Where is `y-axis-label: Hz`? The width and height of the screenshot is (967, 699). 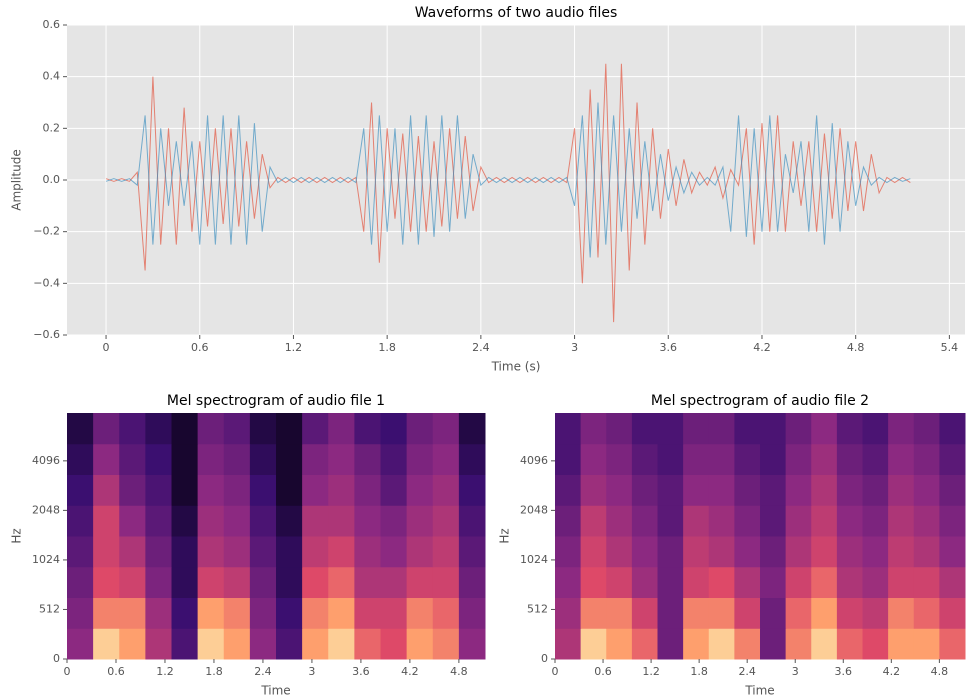 y-axis-label: Hz is located at coordinates (17, 535).